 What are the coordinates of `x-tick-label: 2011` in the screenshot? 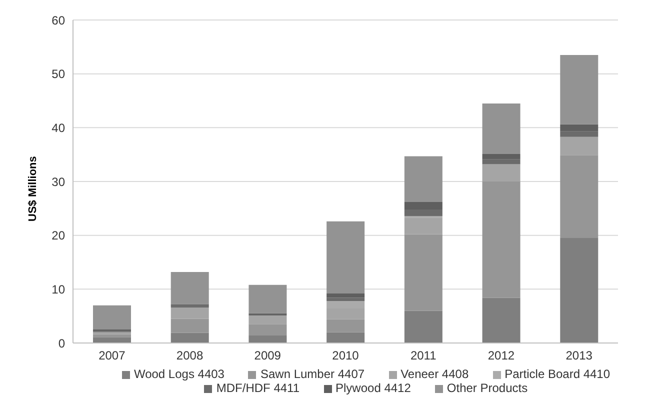 It's located at (423, 355).